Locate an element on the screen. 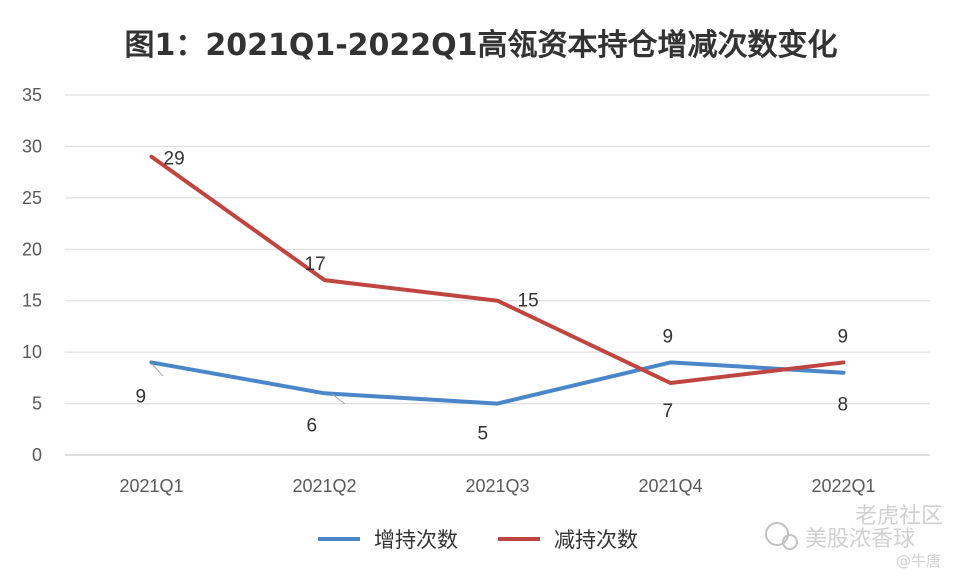 This screenshot has width=962, height=578. x-tick-2021Q3: 2021Q3 is located at coordinates (497, 486).